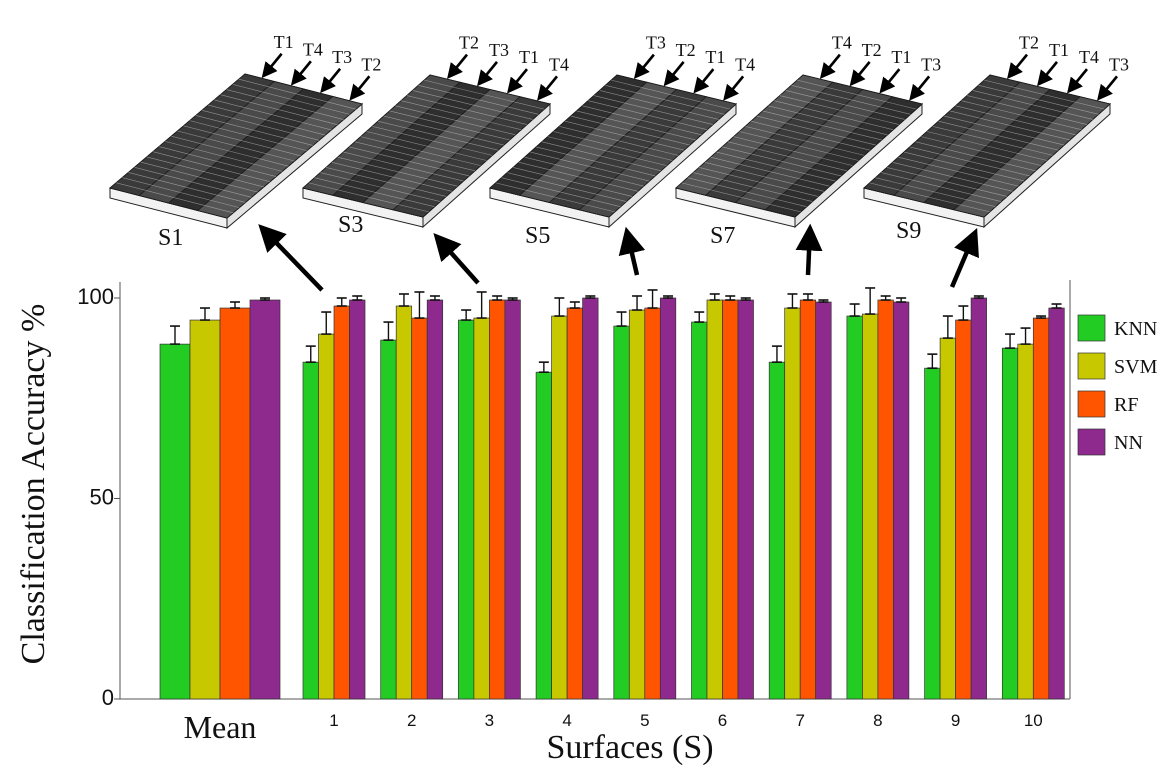 The height and width of the screenshot is (769, 1175). What do you see at coordinates (175, 521) in the screenshot?
I see `bar-knn-mean` at bounding box center [175, 521].